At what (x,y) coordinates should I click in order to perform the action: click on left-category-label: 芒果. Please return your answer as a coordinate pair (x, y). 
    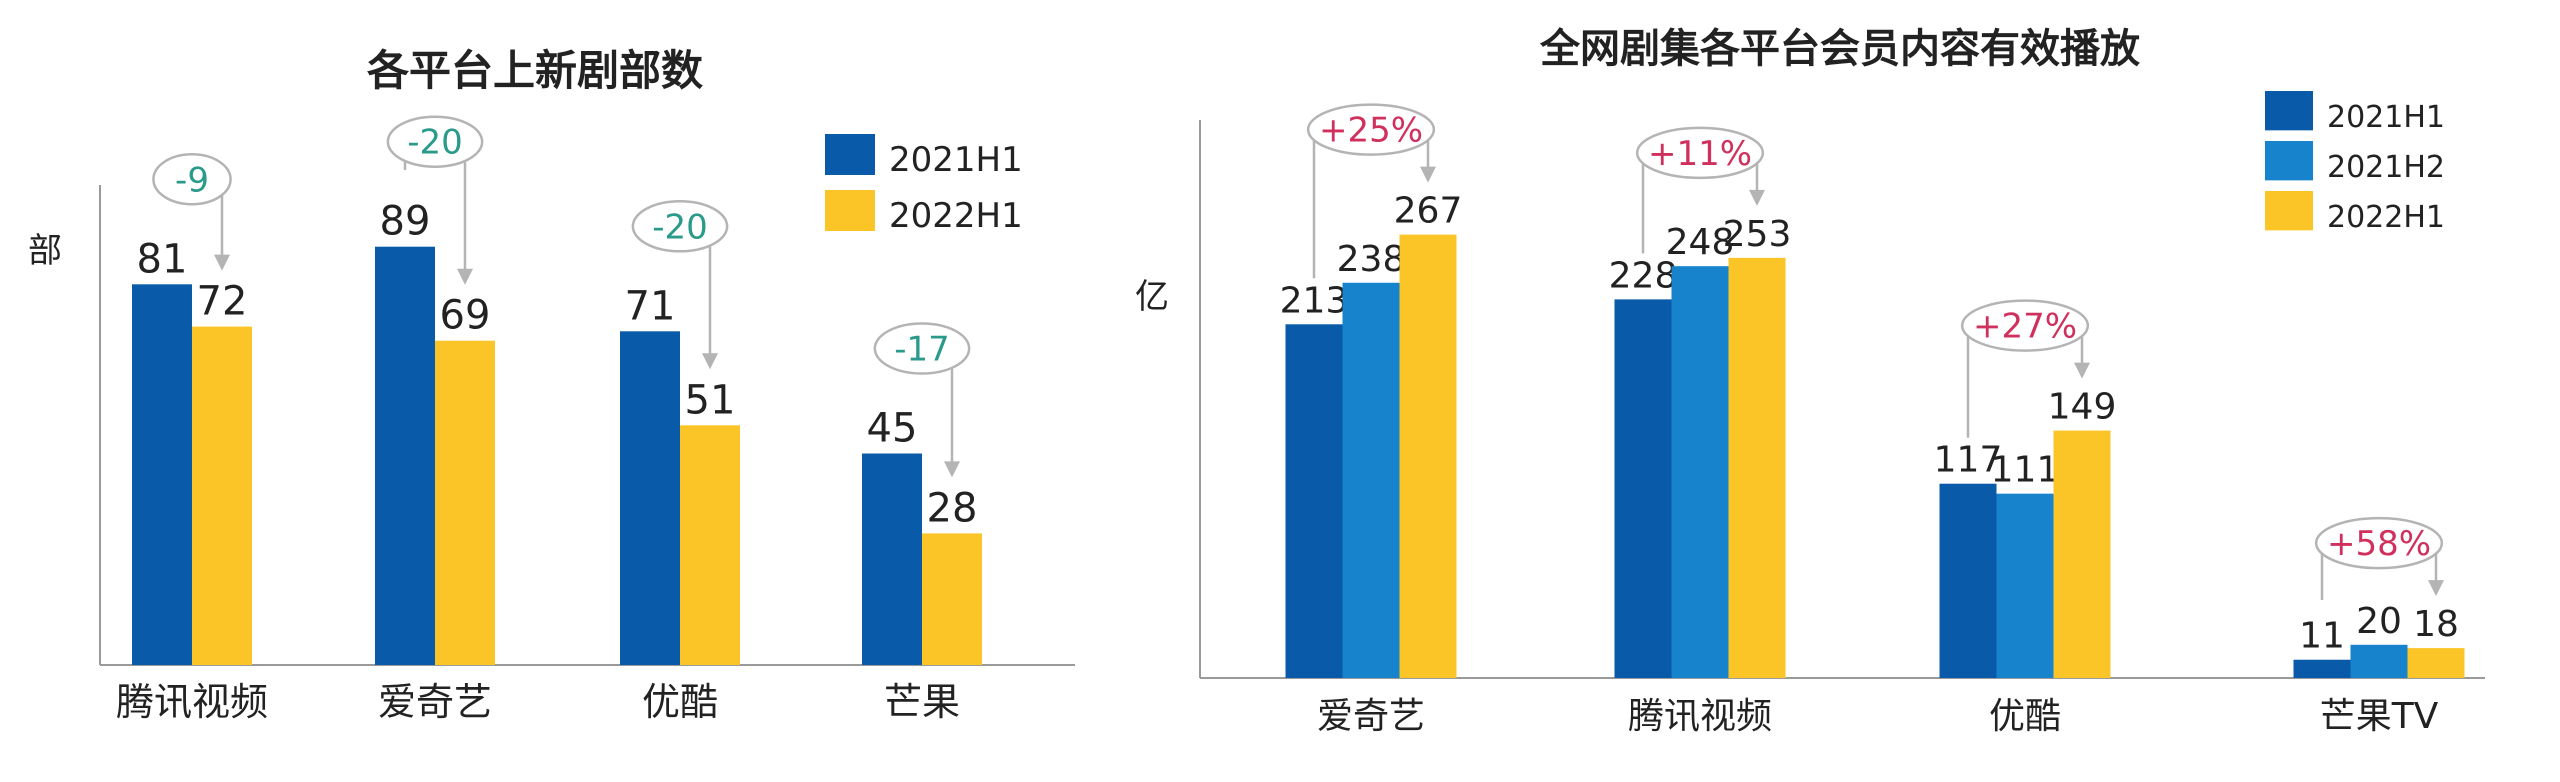
    Looking at the image, I should click on (922, 702).